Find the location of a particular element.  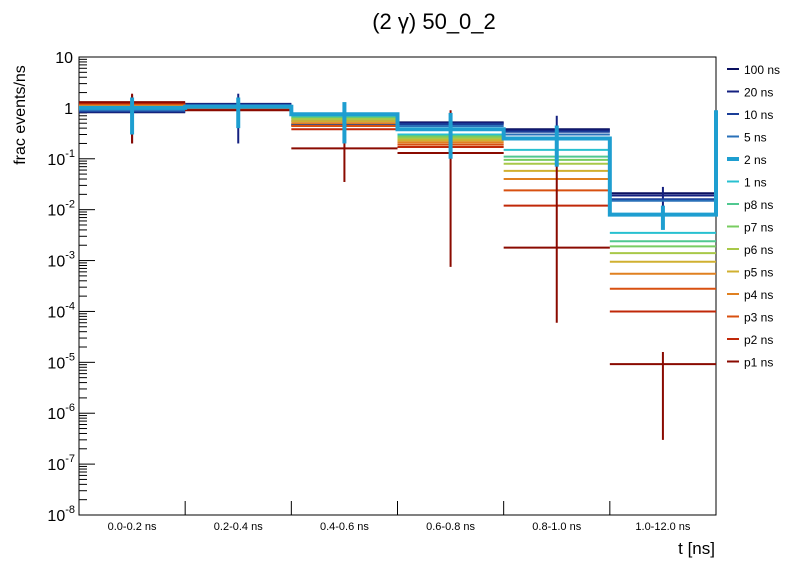

x-tick-label: 0.4-0.6 ns is located at coordinates (344, 527).